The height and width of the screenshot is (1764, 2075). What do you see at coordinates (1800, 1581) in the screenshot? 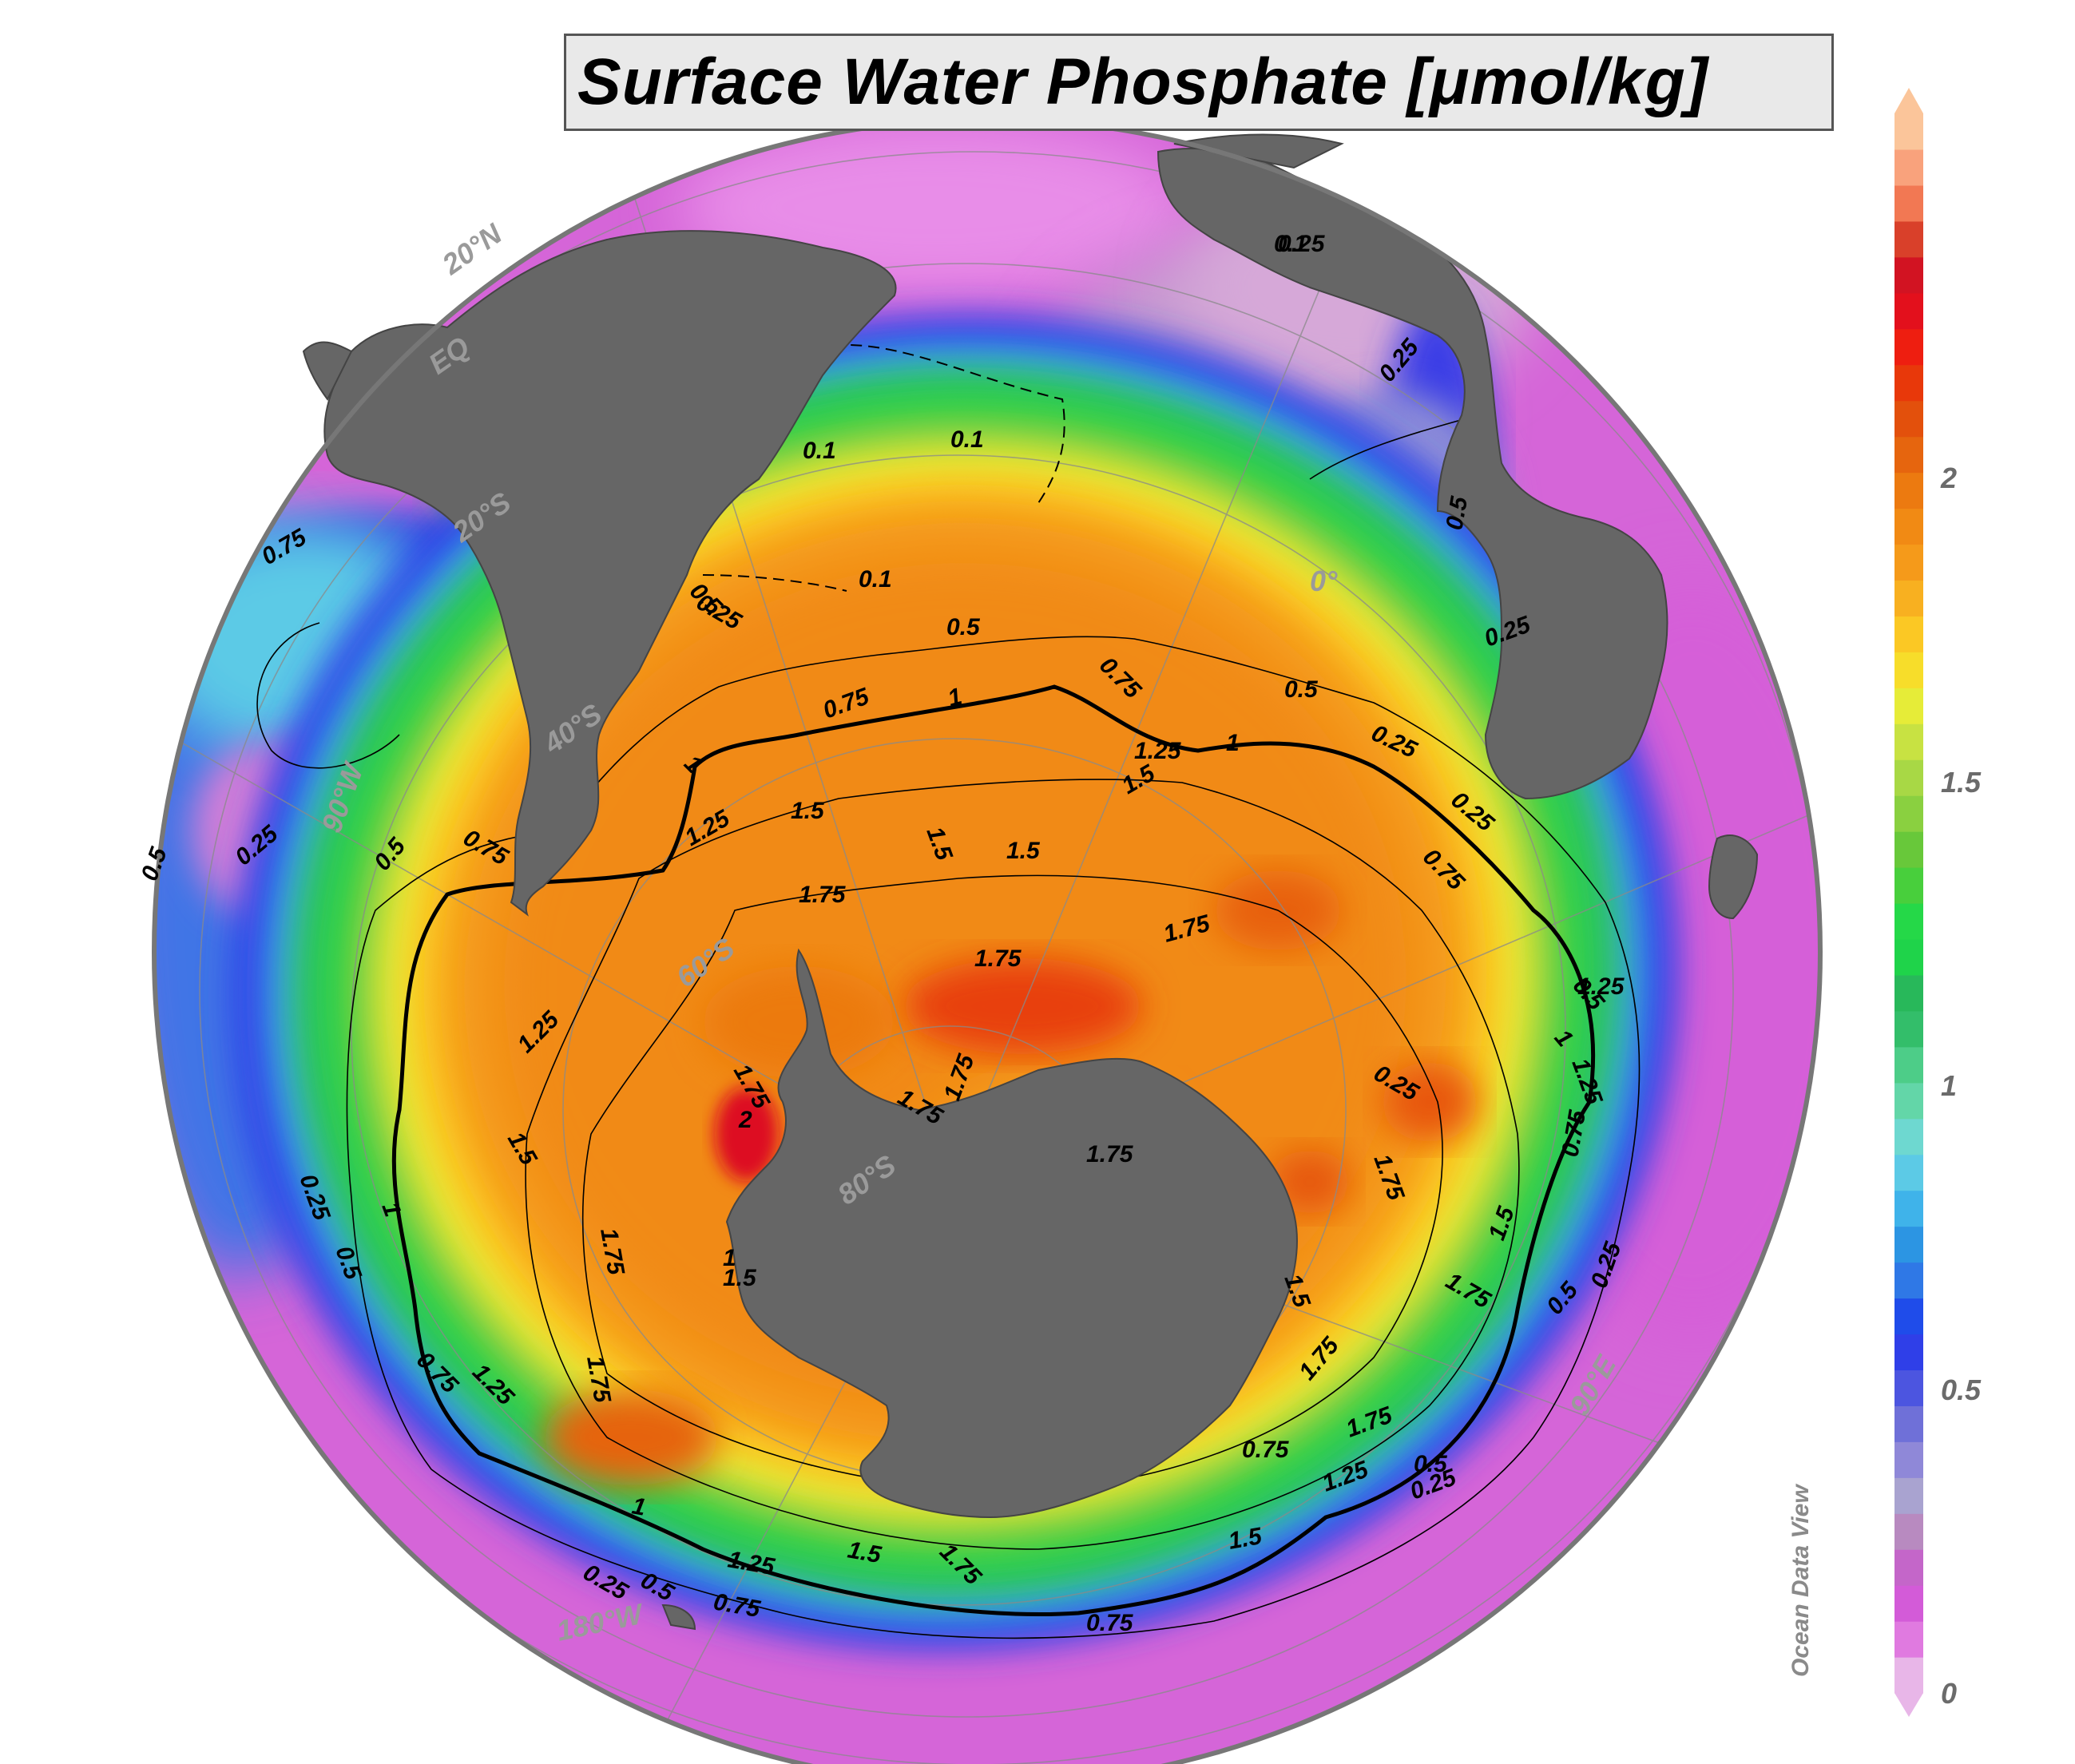
I see `odv-credit: Ocean Data View` at bounding box center [1800, 1581].